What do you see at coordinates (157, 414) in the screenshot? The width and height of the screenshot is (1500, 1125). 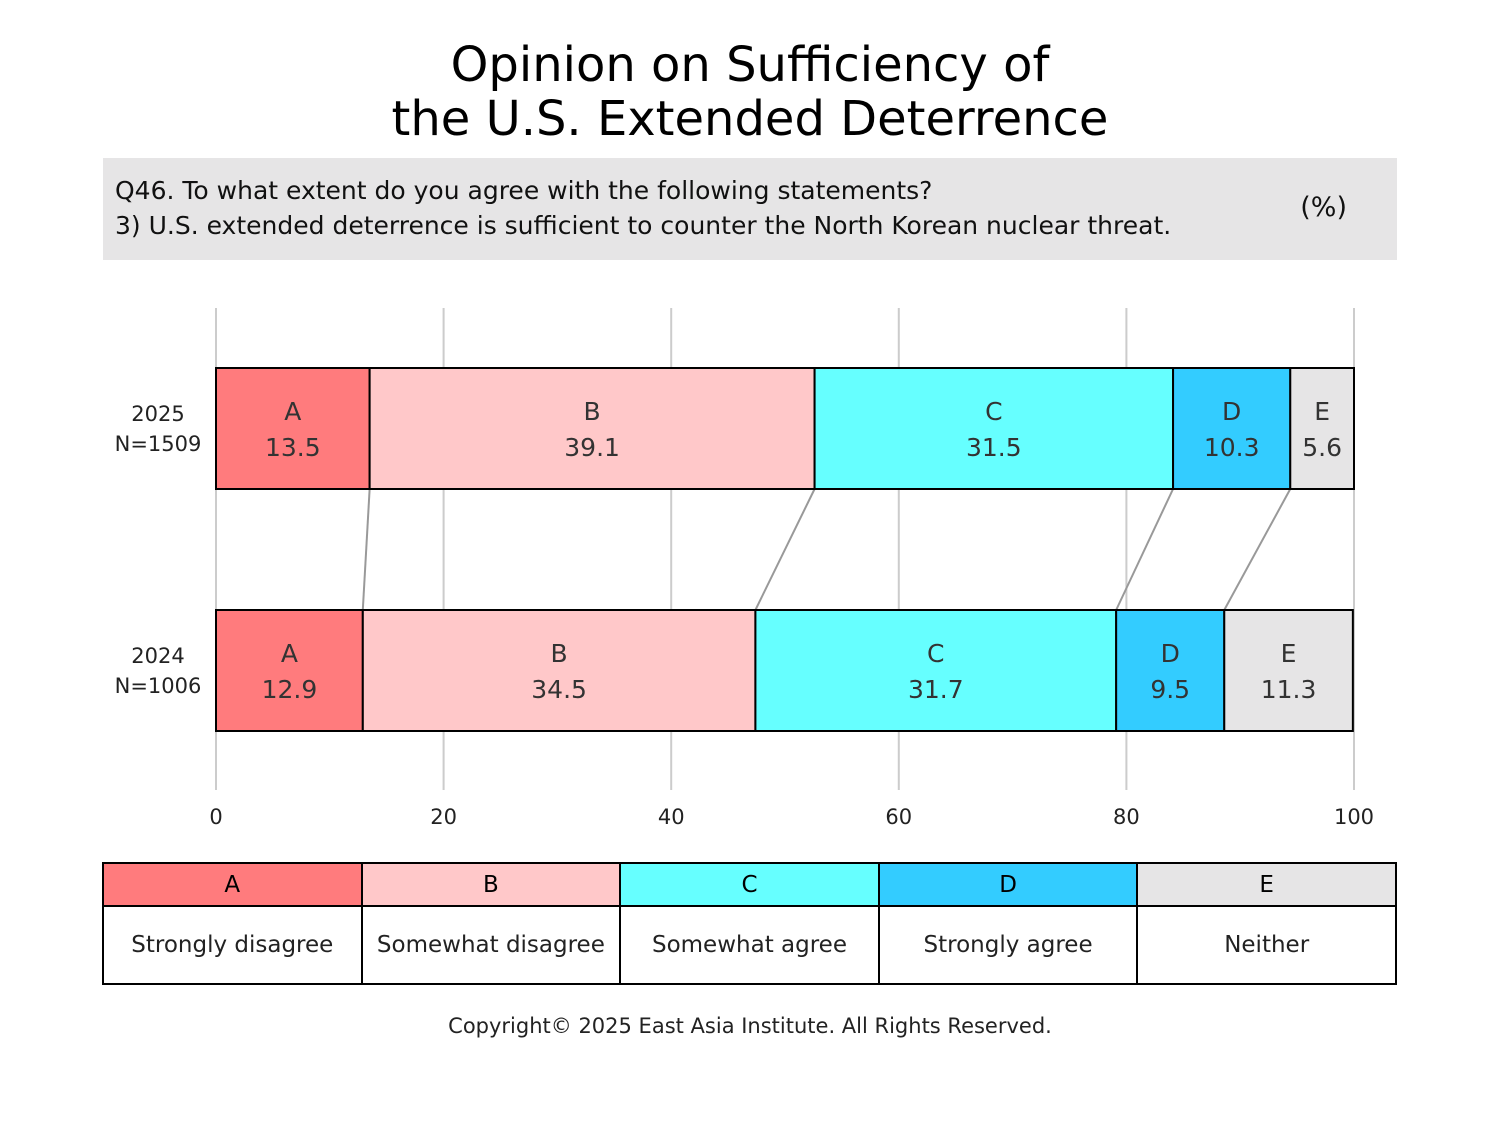 I see `category-year-label: 2025` at bounding box center [157, 414].